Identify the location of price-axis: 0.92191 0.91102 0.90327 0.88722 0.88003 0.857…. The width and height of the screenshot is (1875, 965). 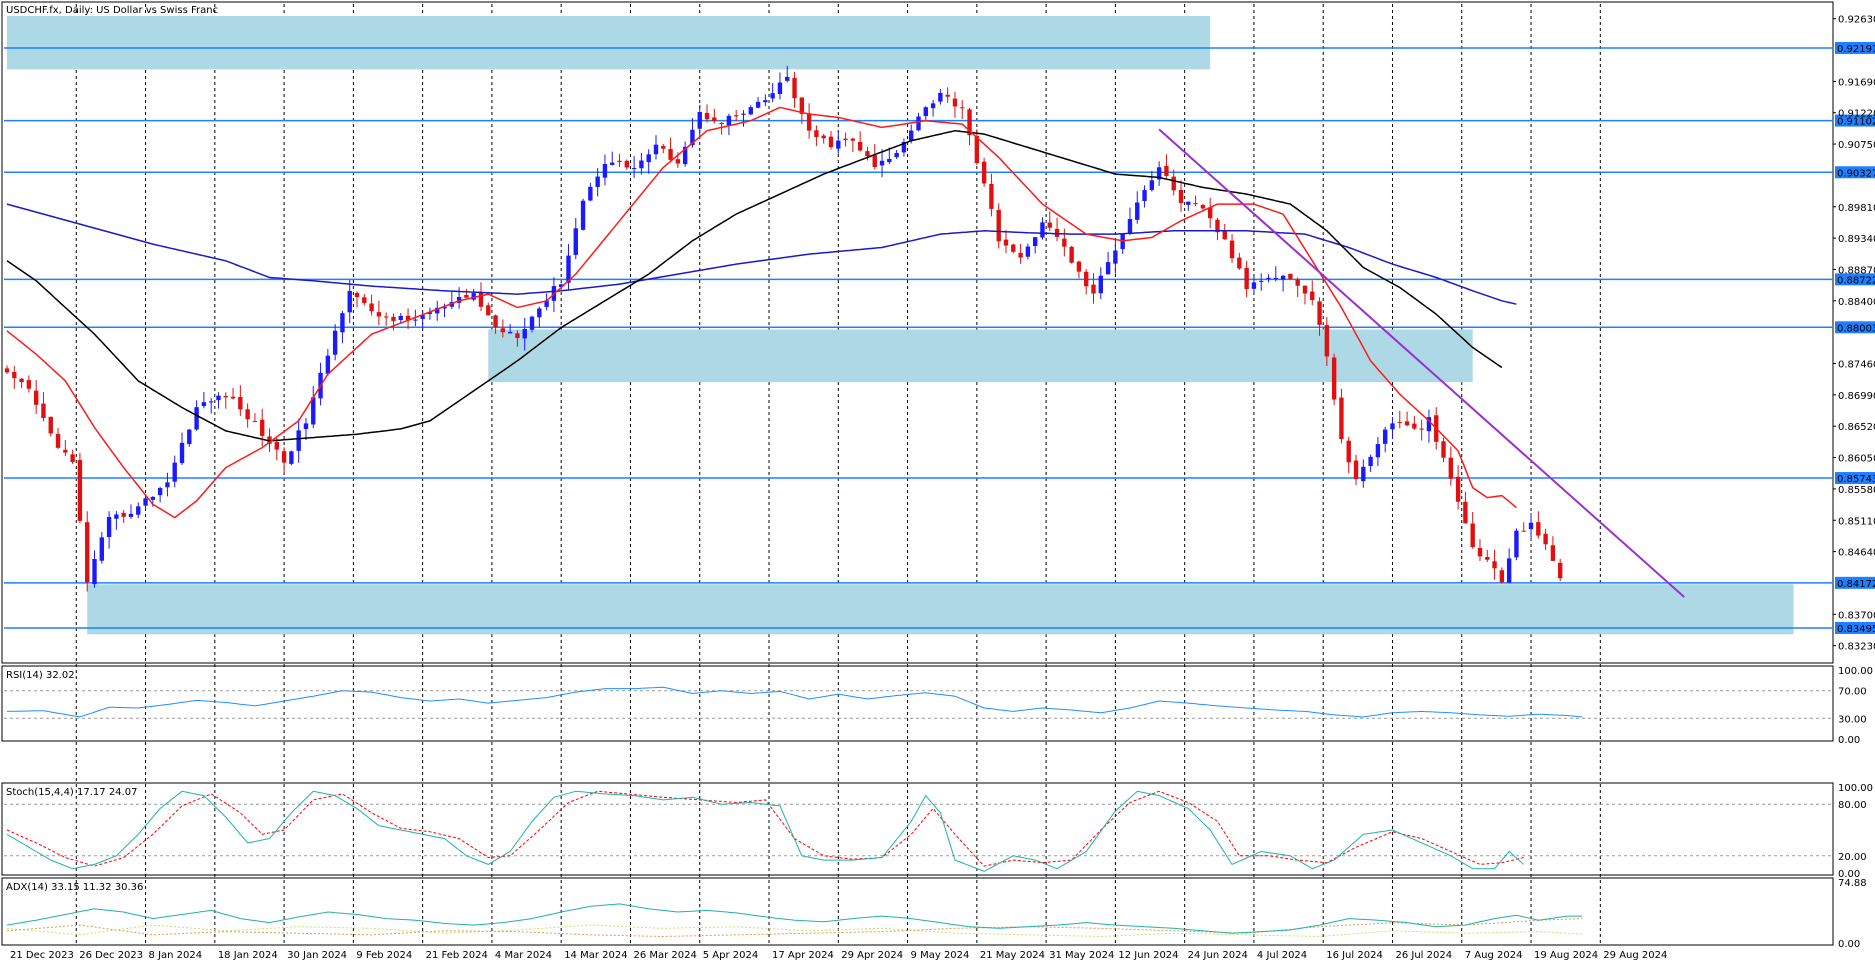
(1854, 334).